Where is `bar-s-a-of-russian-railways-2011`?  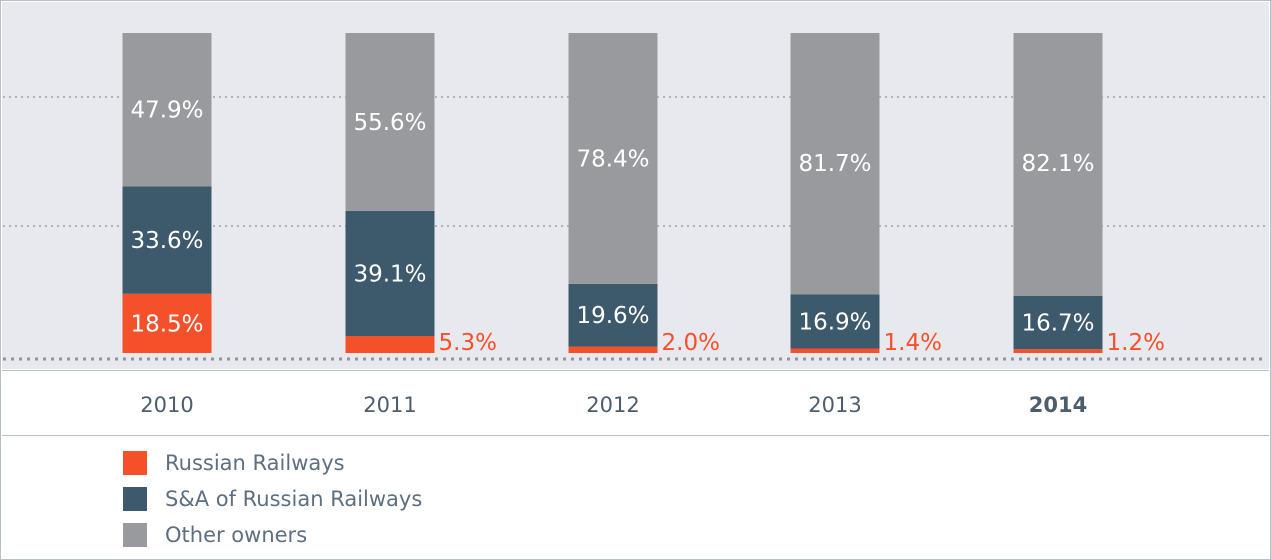 bar-s-a-of-russian-railways-2011 is located at coordinates (390, 273).